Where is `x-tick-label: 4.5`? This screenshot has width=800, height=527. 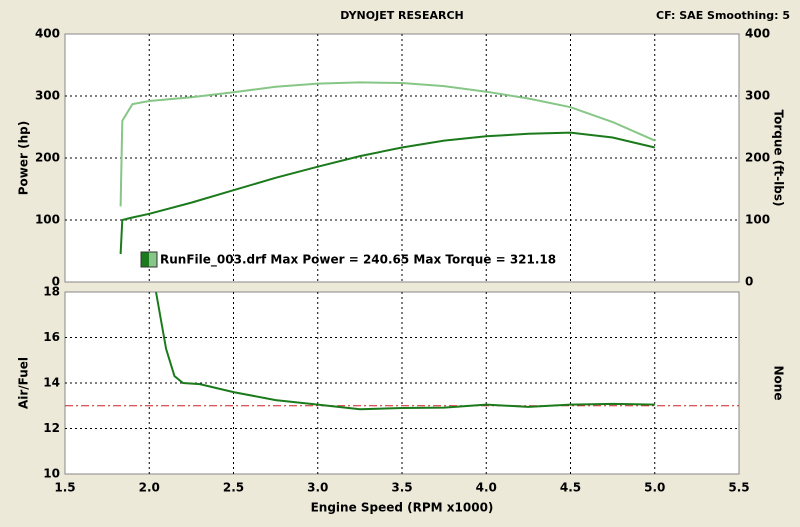
x-tick-label: 4.5 is located at coordinates (570, 488).